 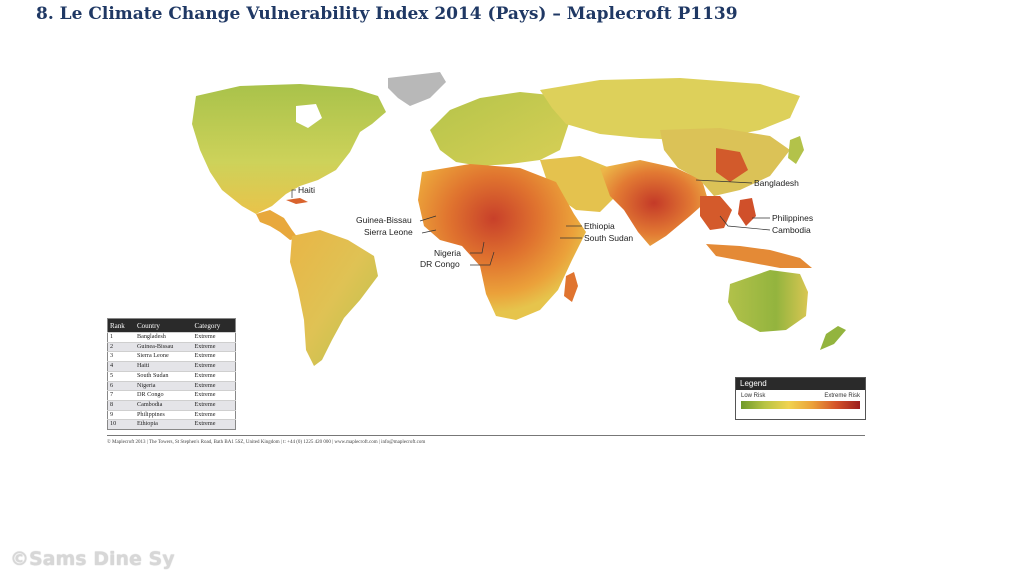 I want to click on rank-cell: 4, so click(x=121, y=366).